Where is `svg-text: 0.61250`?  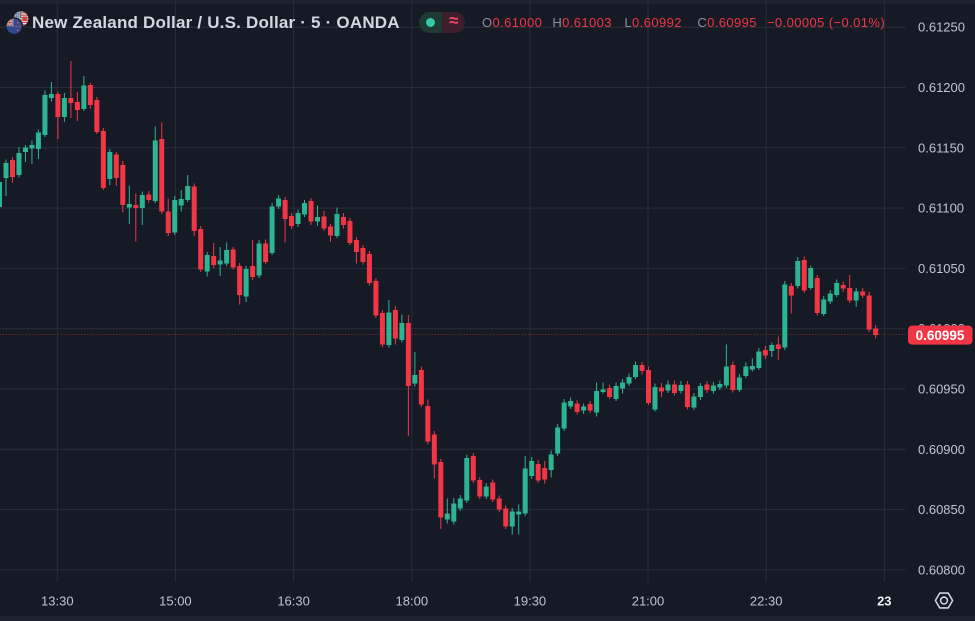 svg-text: 0.61250 is located at coordinates (941, 27).